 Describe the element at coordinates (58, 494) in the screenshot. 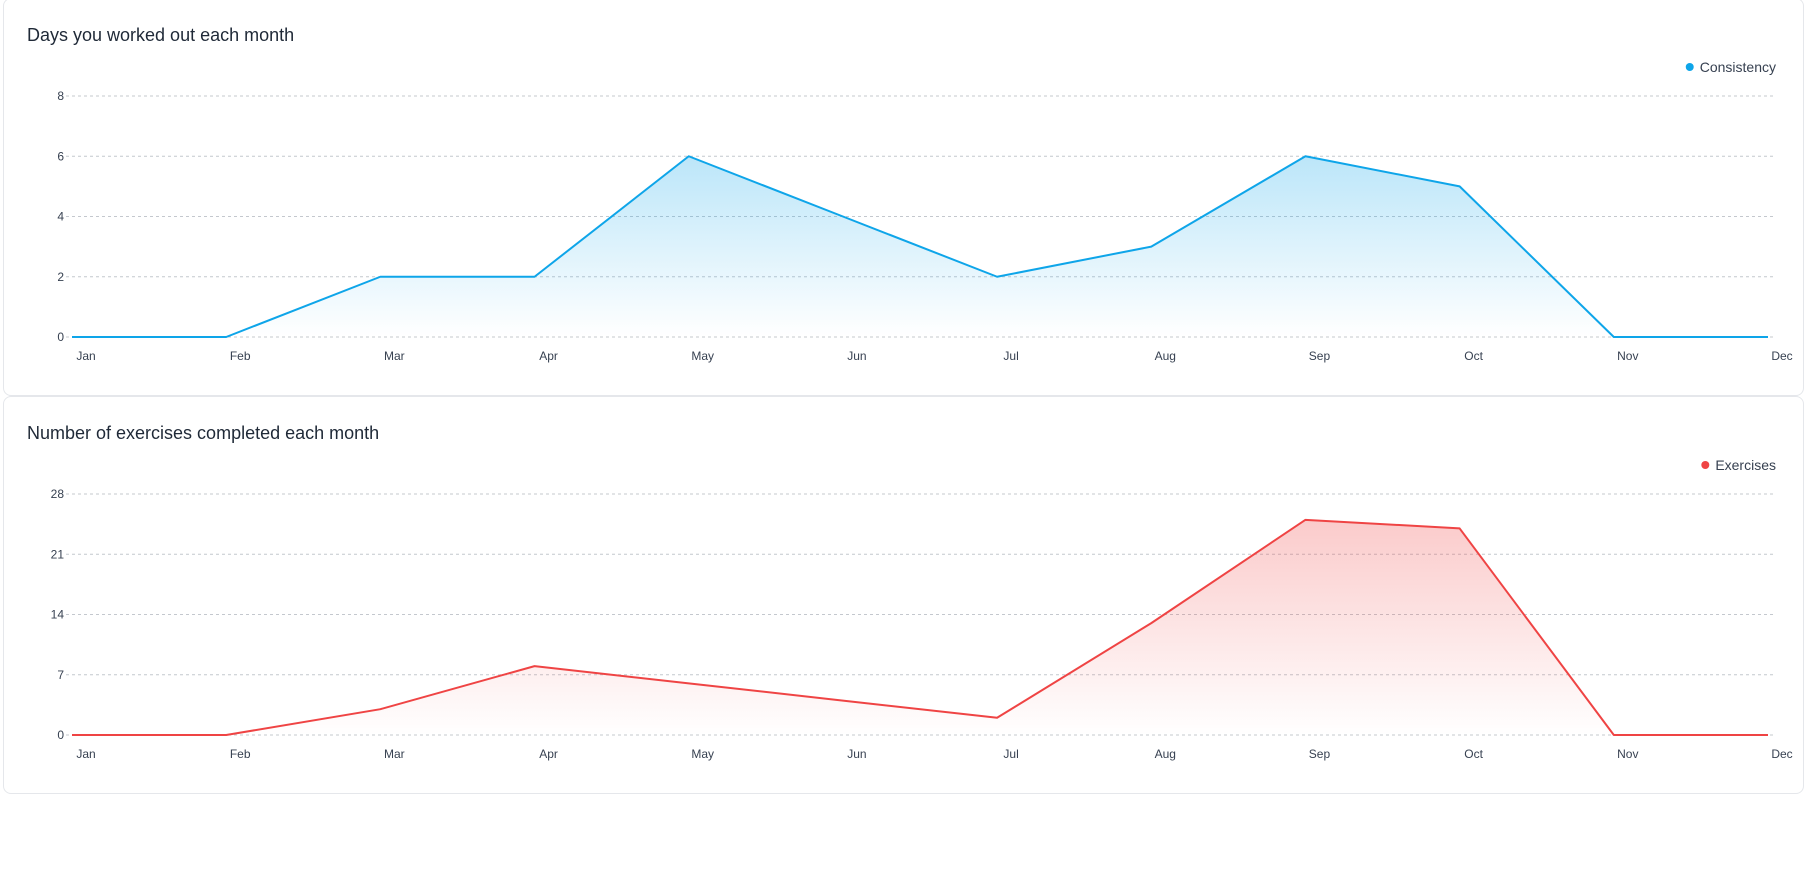

I see `y-tick-label: 28` at that location.